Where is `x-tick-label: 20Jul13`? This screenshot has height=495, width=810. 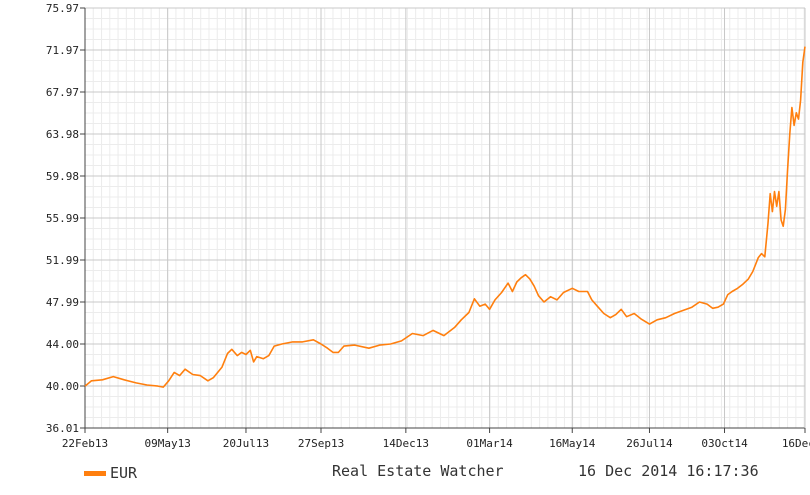
x-tick-label: 20Jul13 is located at coordinates (246, 443).